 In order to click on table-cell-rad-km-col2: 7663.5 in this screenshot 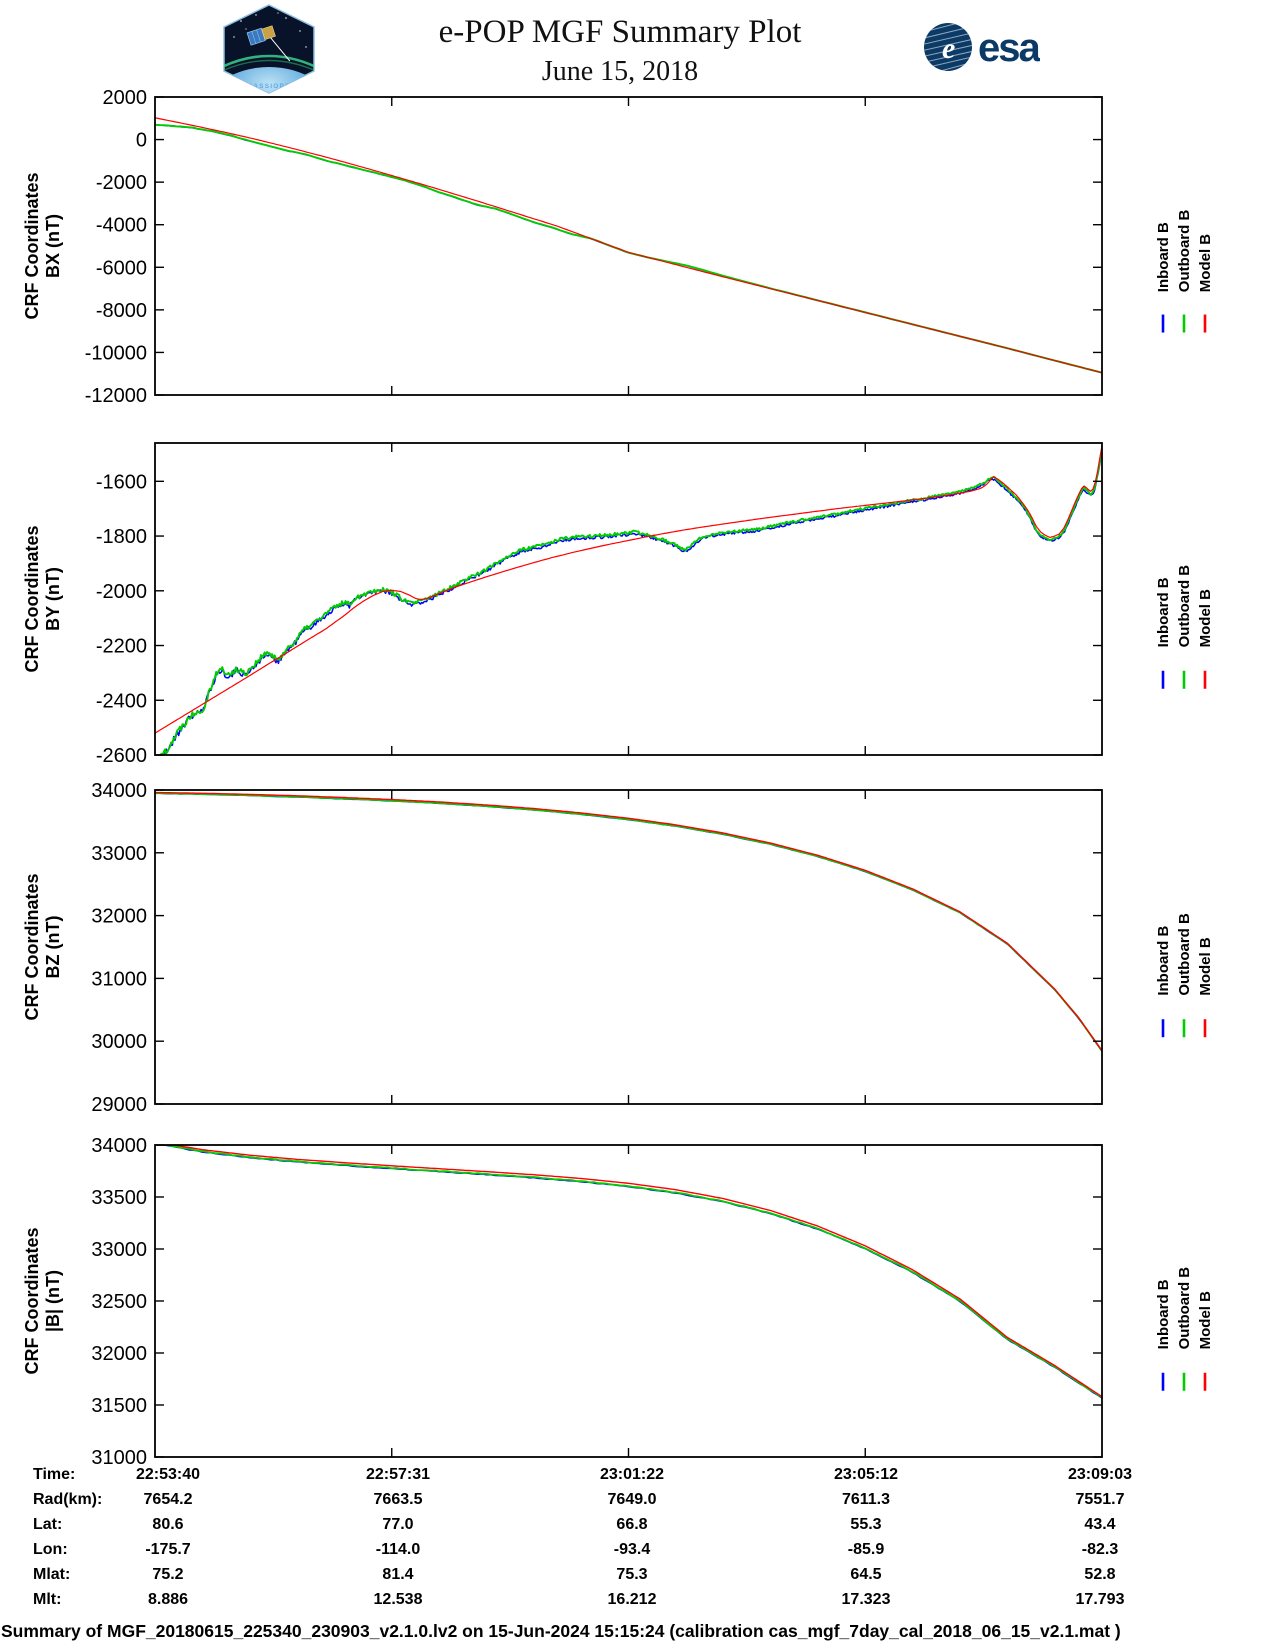, I will do `click(398, 1499)`.